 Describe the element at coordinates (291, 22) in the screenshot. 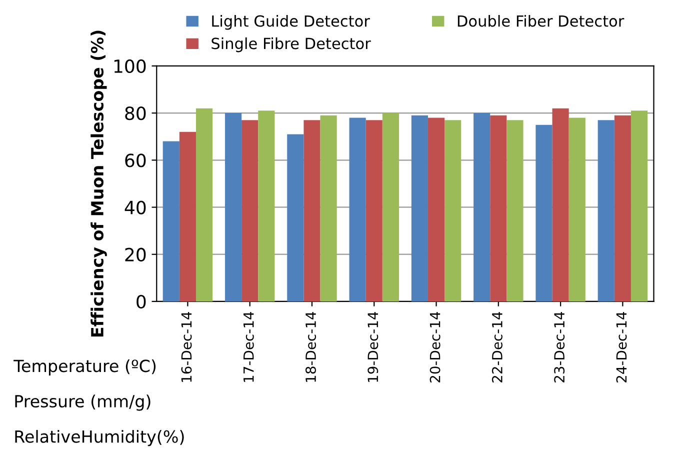

I see `legend-label: Light Guide Detector` at that location.